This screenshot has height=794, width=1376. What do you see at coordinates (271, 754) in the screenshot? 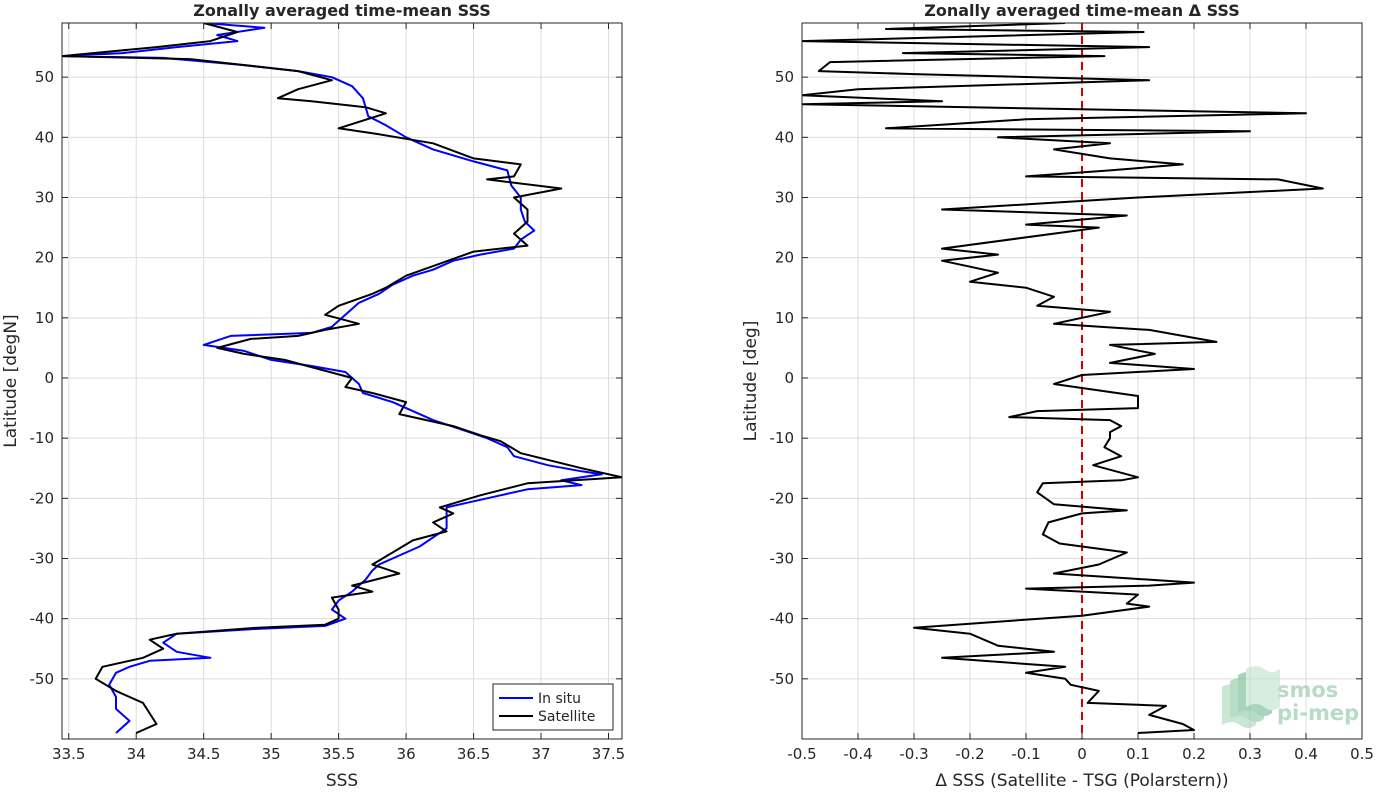
I see `sss-x-tick-label: 35` at bounding box center [271, 754].